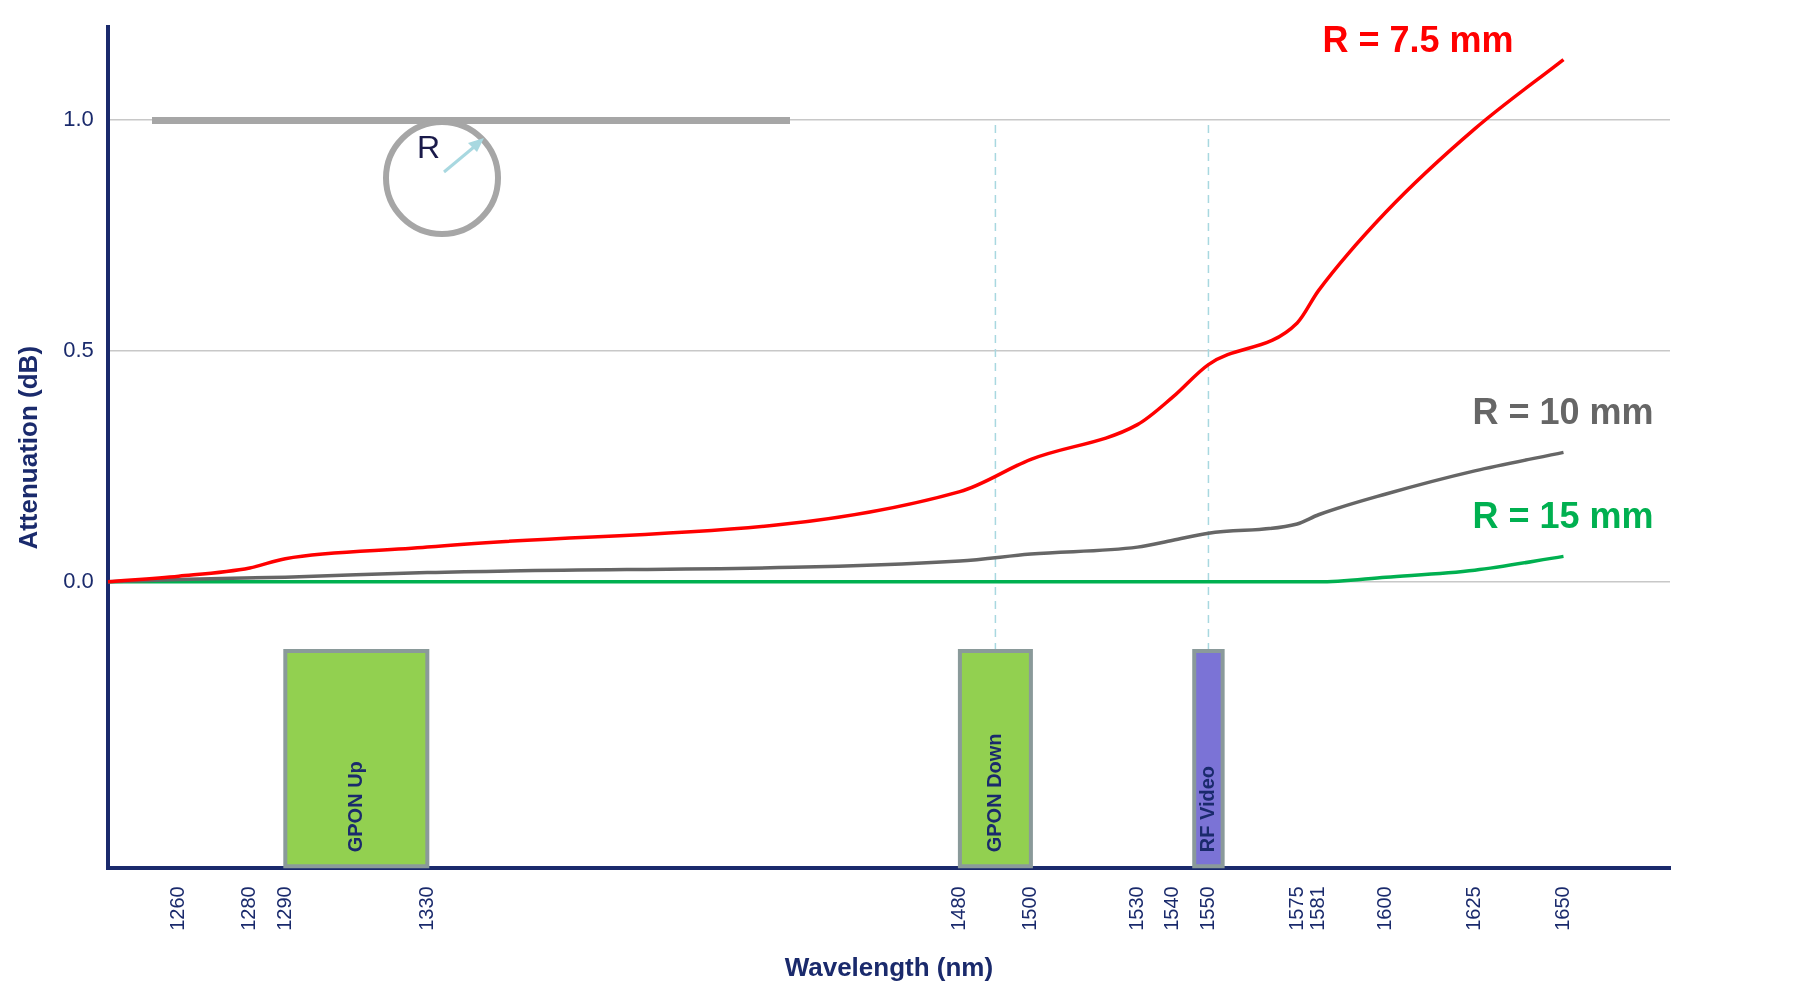 The image size is (1810, 998). I want to click on band-label: RF Video, so click(1206, 809).